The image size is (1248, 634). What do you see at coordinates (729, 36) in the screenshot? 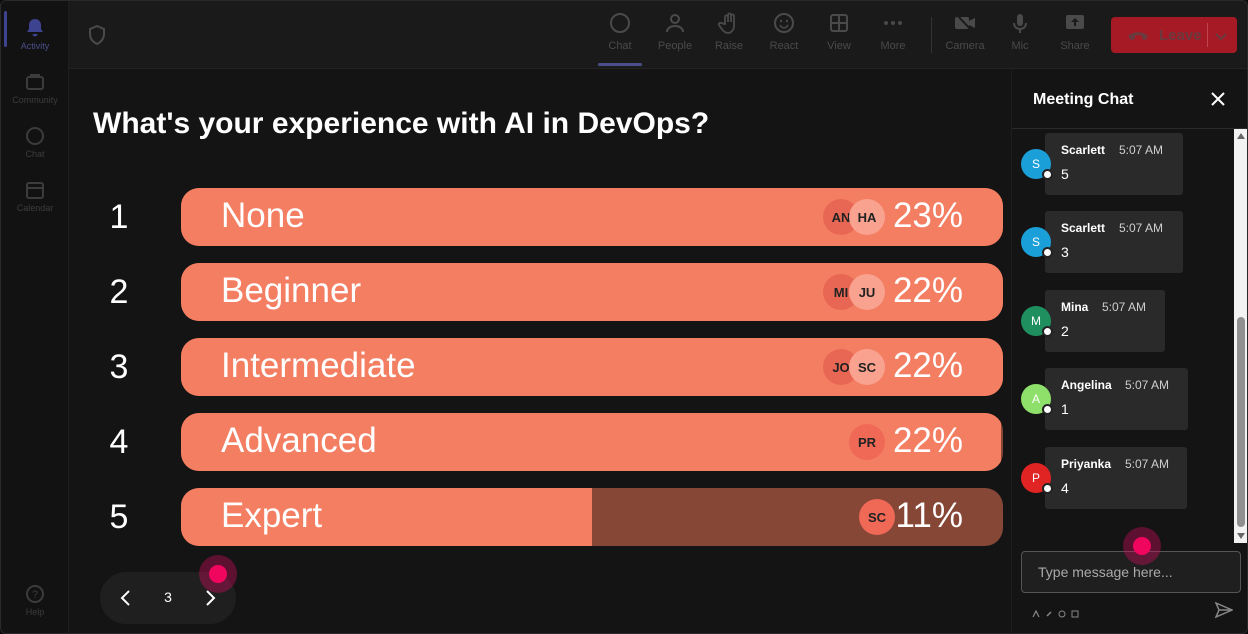
I see `raise-hand-button: Raise` at bounding box center [729, 36].